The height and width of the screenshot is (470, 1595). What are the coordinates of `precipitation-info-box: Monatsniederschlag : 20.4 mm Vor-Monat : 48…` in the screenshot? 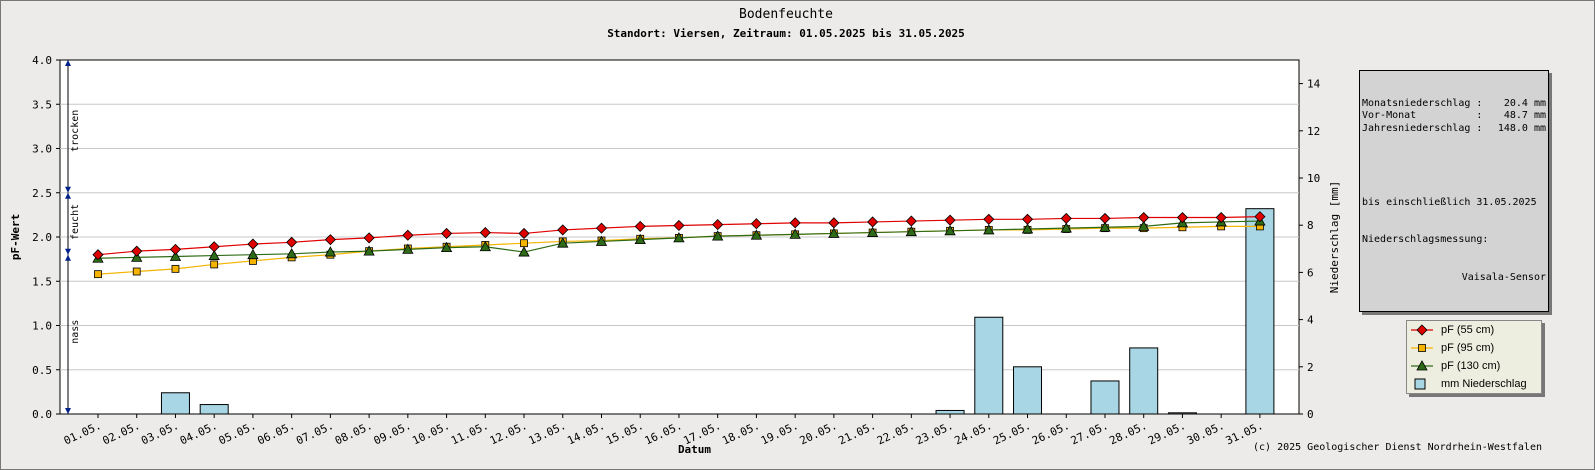 It's located at (1454, 191).